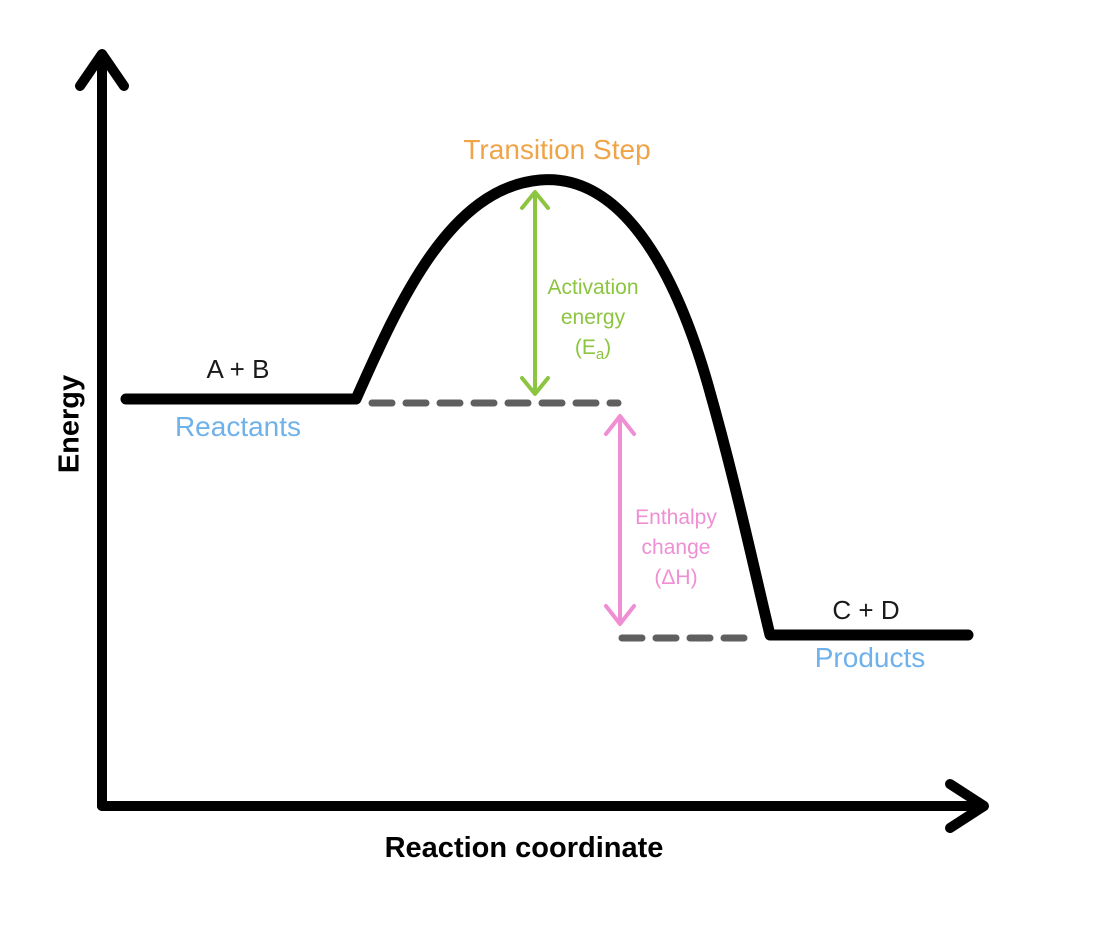 Image resolution: width=1102 pixels, height=942 pixels. I want to click on enthalpy-change-line3: (ΔH), so click(676, 577).